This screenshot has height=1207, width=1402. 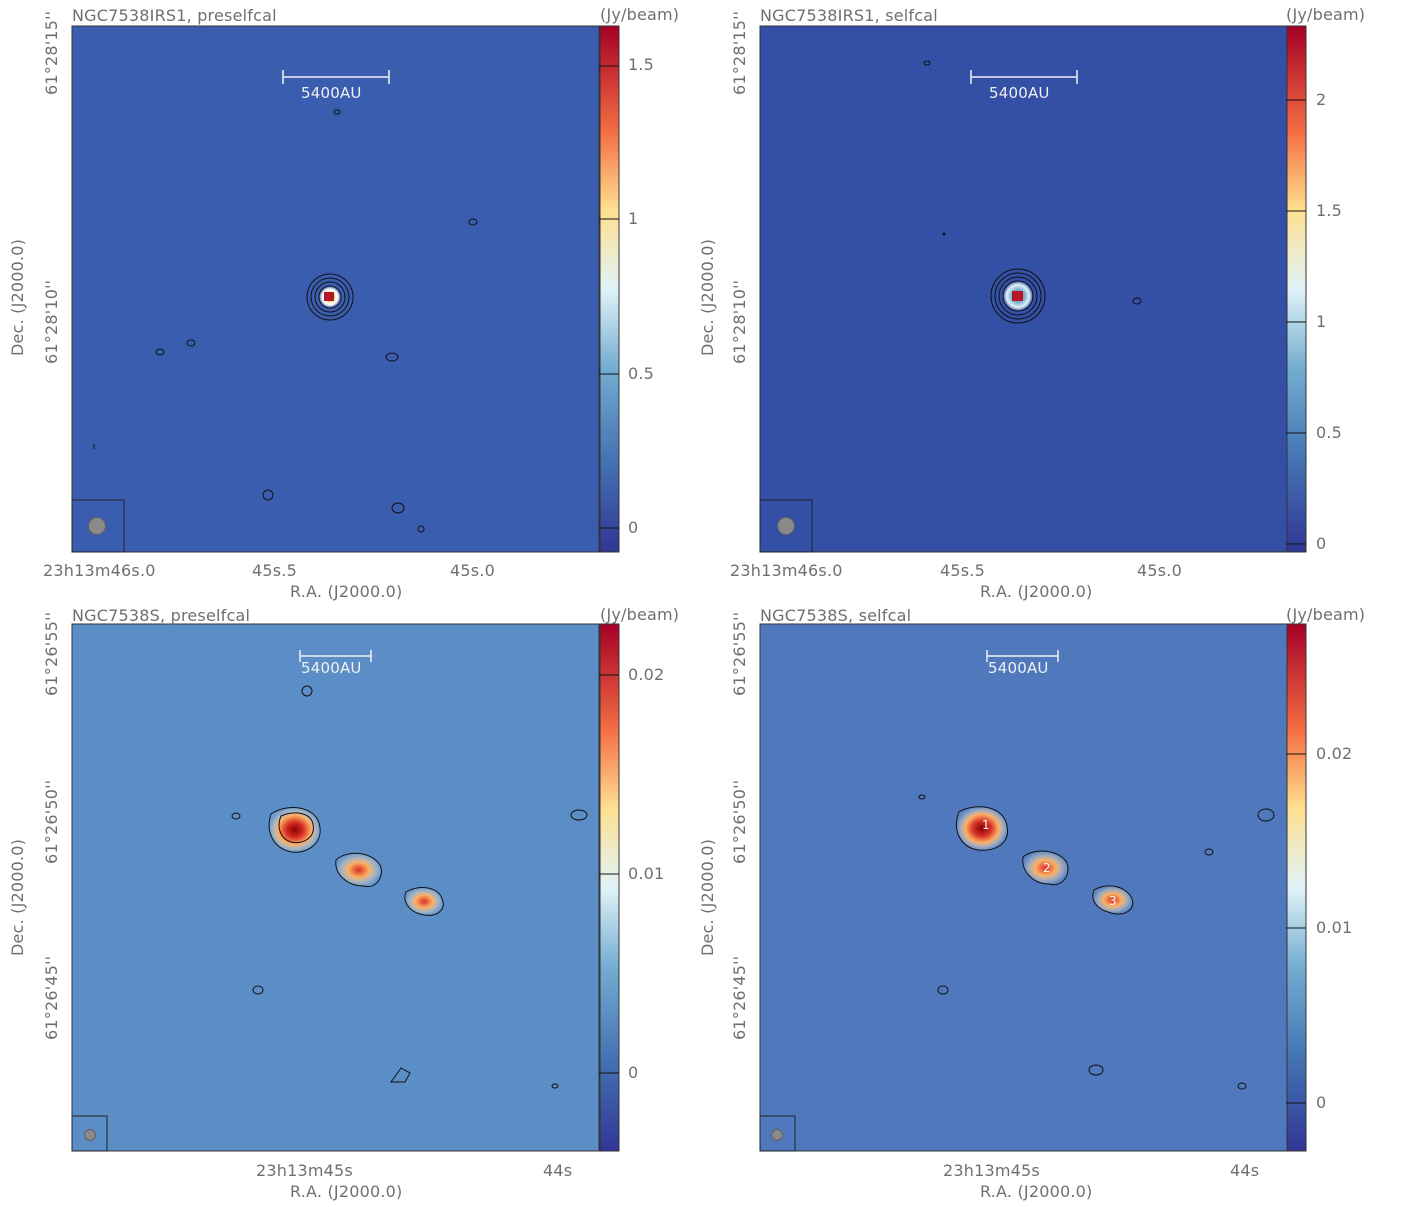 What do you see at coordinates (1113, 901) in the screenshot?
I see `source-label-3: 3` at bounding box center [1113, 901].